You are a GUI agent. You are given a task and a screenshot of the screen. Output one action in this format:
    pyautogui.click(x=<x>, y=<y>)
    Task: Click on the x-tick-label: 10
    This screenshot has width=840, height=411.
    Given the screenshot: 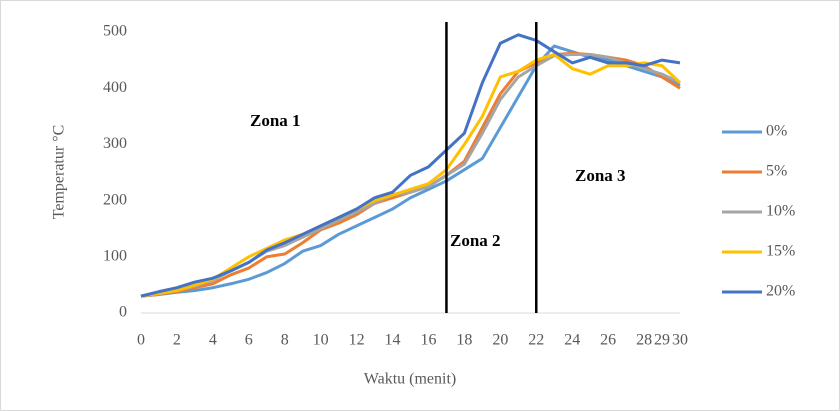 What is the action you would take?
    pyautogui.click(x=321, y=340)
    